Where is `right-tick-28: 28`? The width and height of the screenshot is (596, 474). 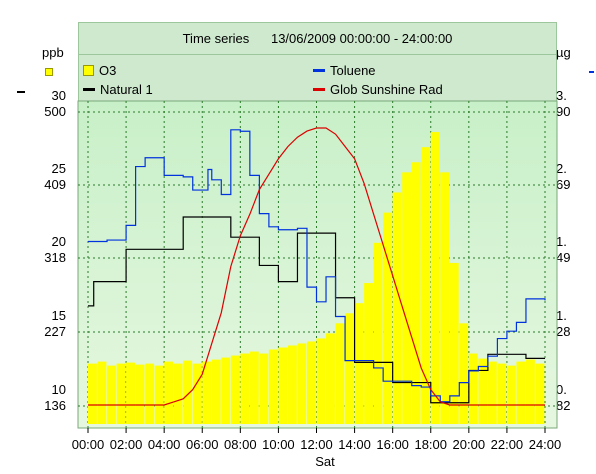 right-tick-28: 28 is located at coordinates (563, 331).